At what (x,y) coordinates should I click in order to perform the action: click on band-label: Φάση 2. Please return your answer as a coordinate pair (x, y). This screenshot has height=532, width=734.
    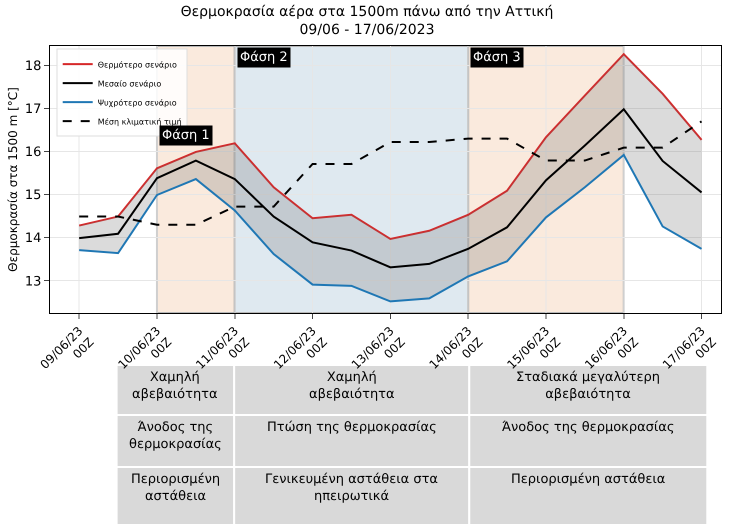
    Looking at the image, I should click on (264, 57).